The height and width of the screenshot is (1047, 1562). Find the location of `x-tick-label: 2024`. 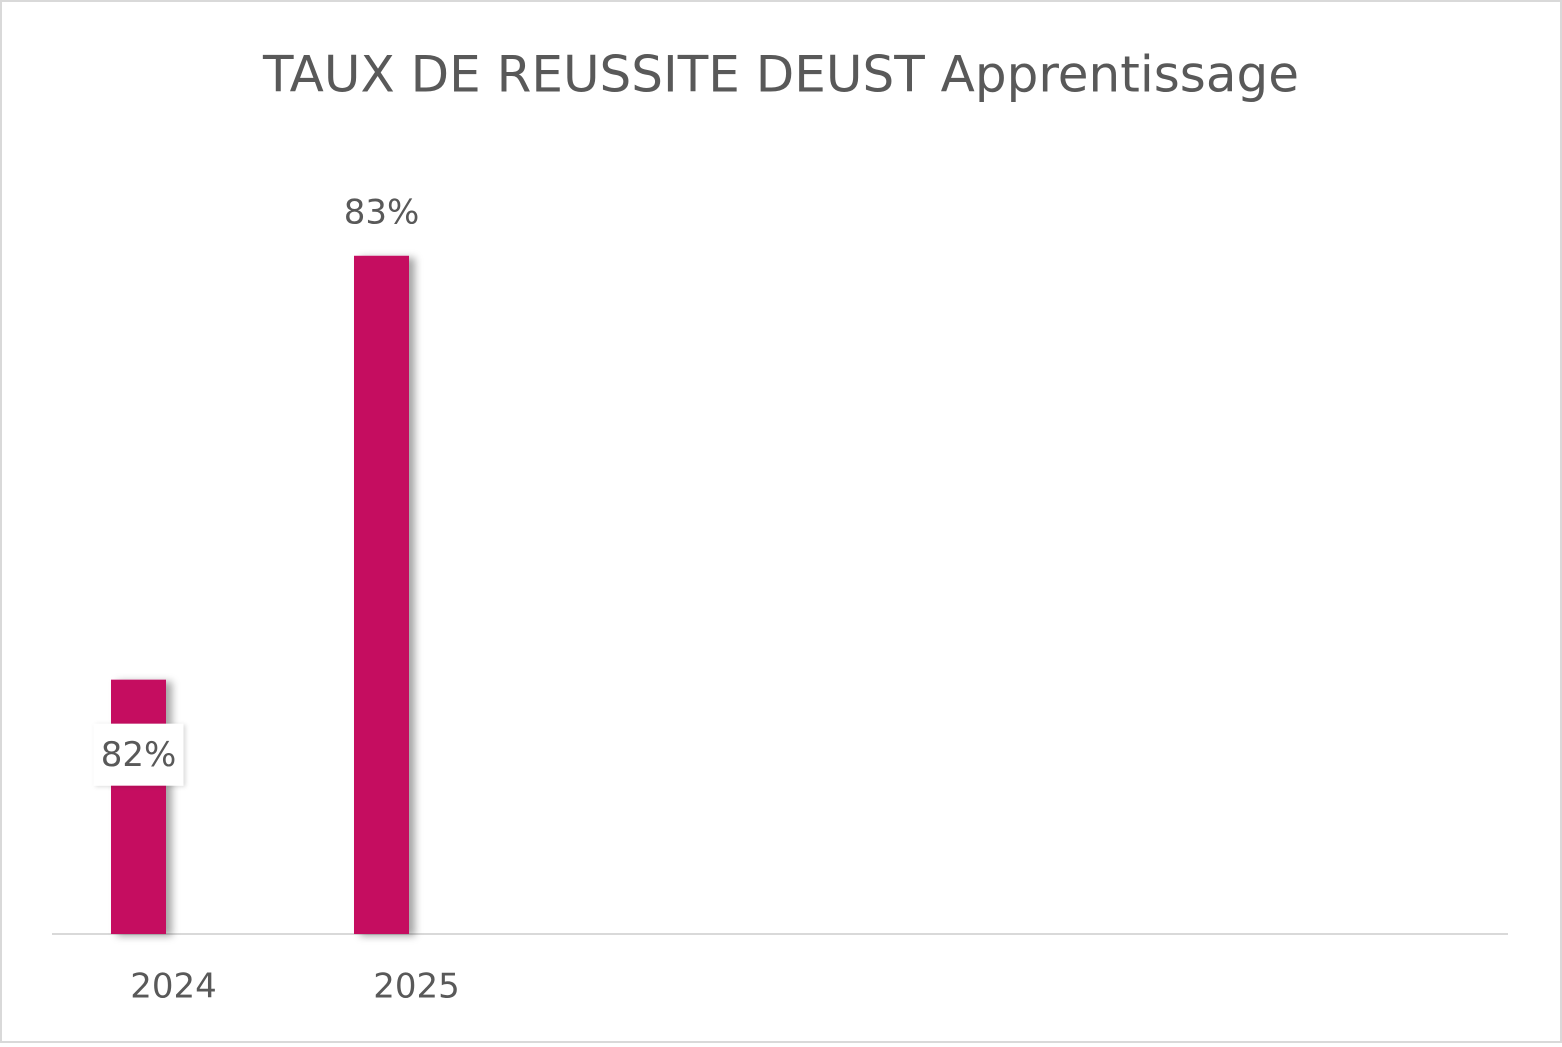

x-tick-label: 2024 is located at coordinates (173, 987).